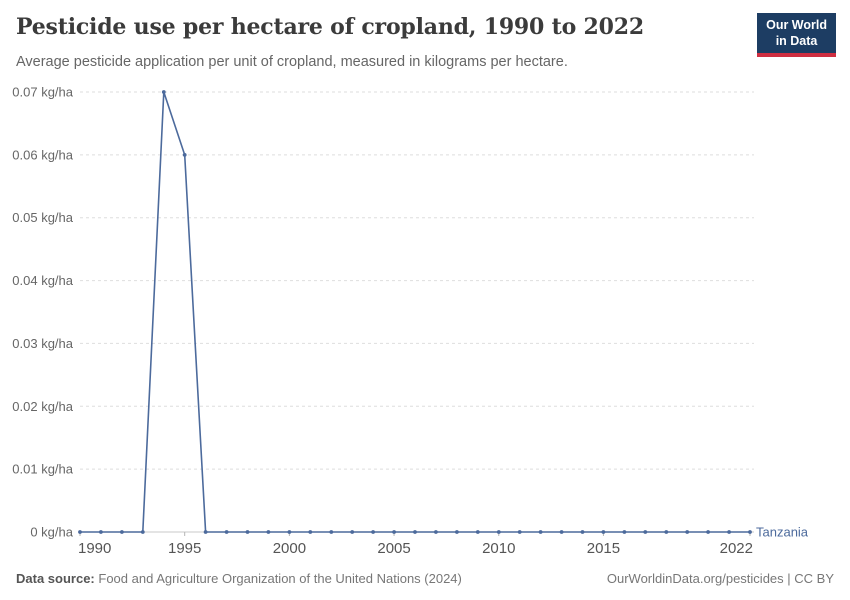 This screenshot has height=600, width=850. I want to click on x-tick-label: 1995, so click(184, 548).